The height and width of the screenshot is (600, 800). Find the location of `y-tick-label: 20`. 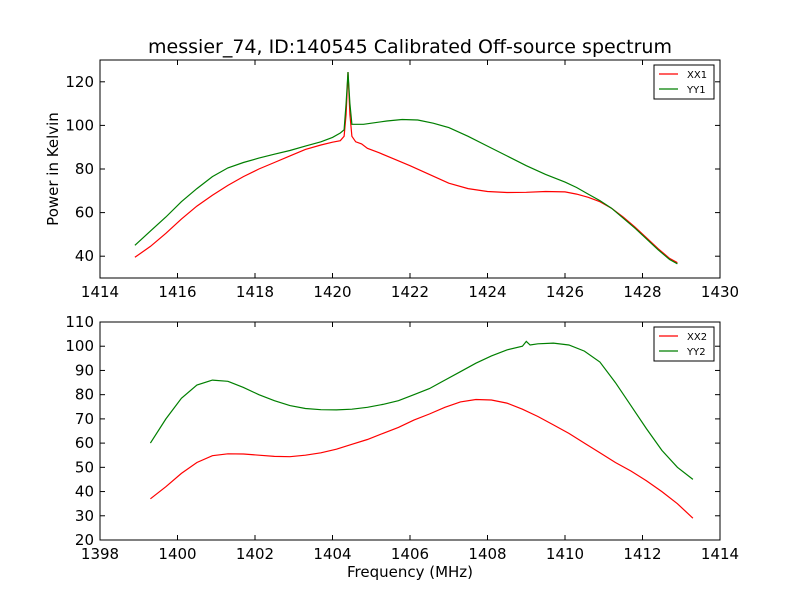

y-tick-label: 20 is located at coordinates (84, 540).